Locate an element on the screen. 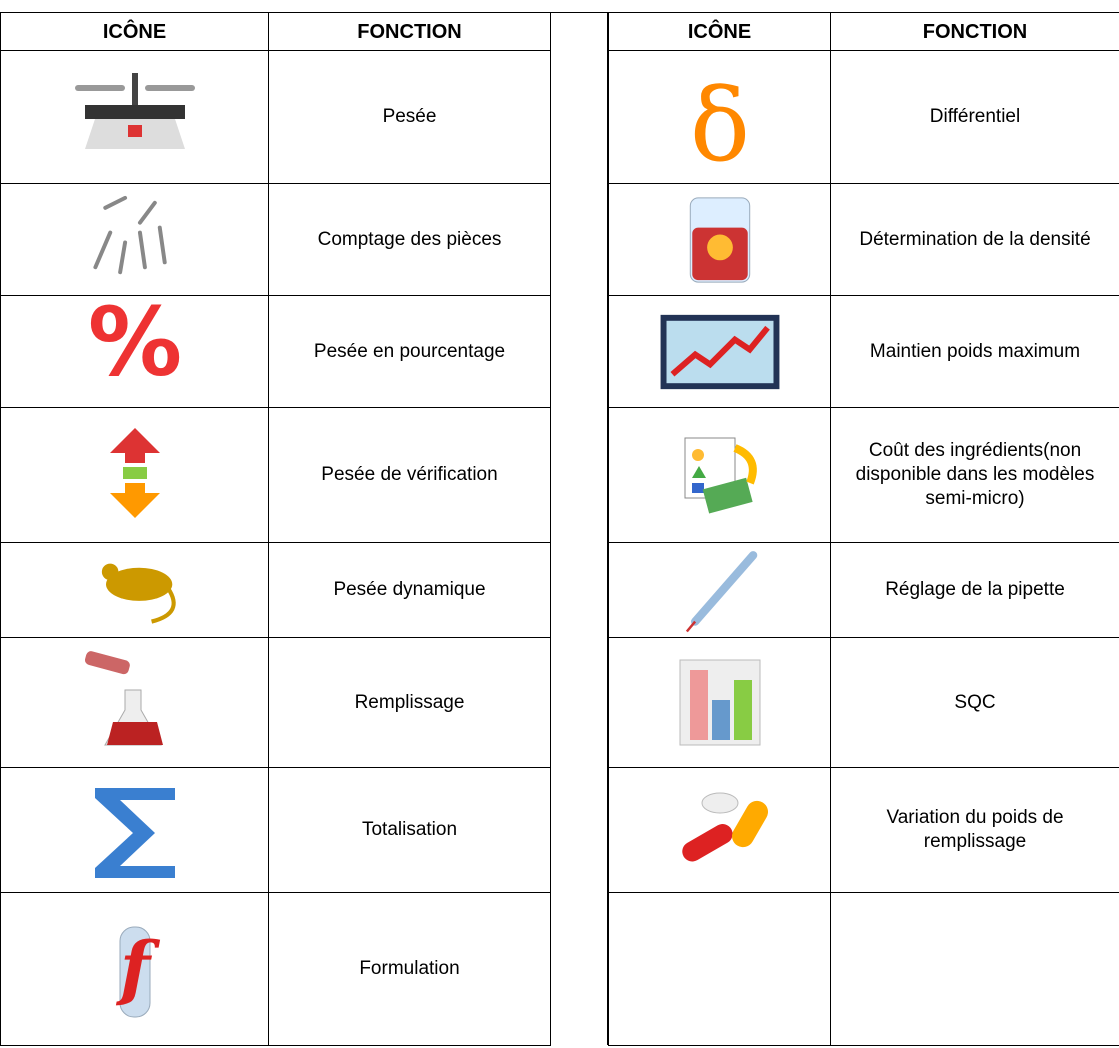  svg-text: f is located at coordinates (137, 967).